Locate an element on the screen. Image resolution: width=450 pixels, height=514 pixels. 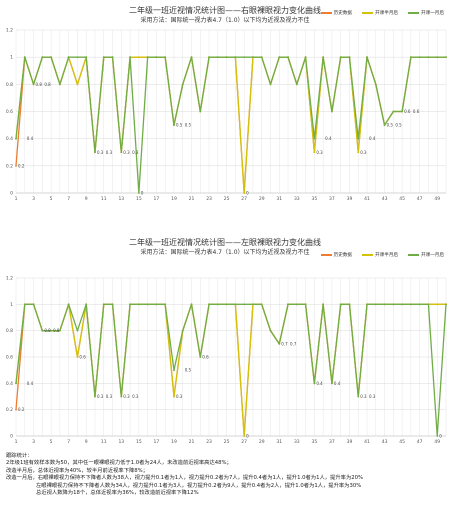
x-tick-label: 13 is located at coordinates (121, 199).